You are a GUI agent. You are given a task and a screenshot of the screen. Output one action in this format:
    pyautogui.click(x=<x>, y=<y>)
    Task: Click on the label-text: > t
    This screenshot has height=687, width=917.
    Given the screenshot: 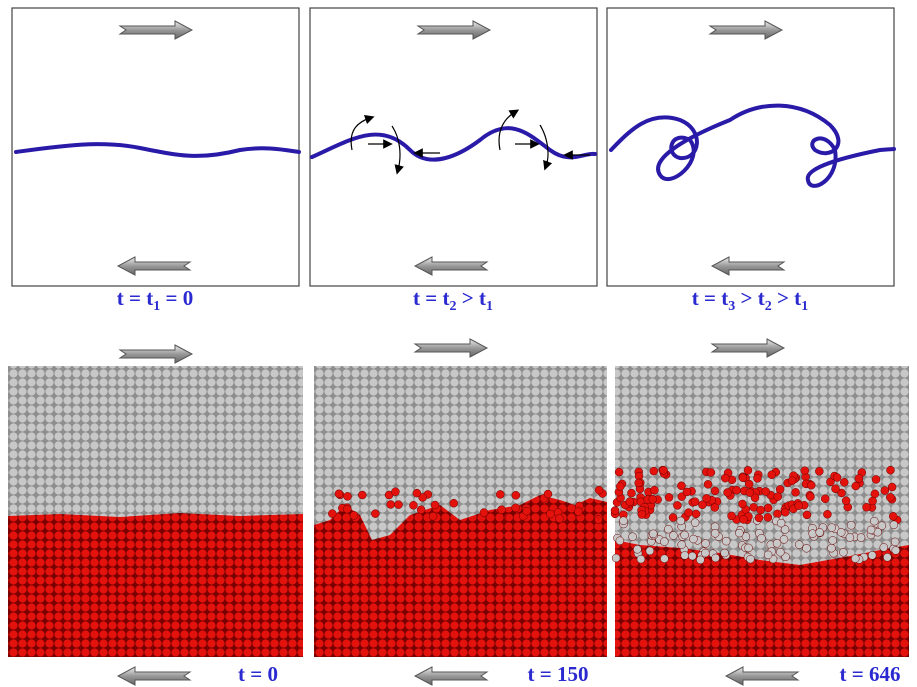 What is the action you would take?
    pyautogui.click(x=470, y=298)
    